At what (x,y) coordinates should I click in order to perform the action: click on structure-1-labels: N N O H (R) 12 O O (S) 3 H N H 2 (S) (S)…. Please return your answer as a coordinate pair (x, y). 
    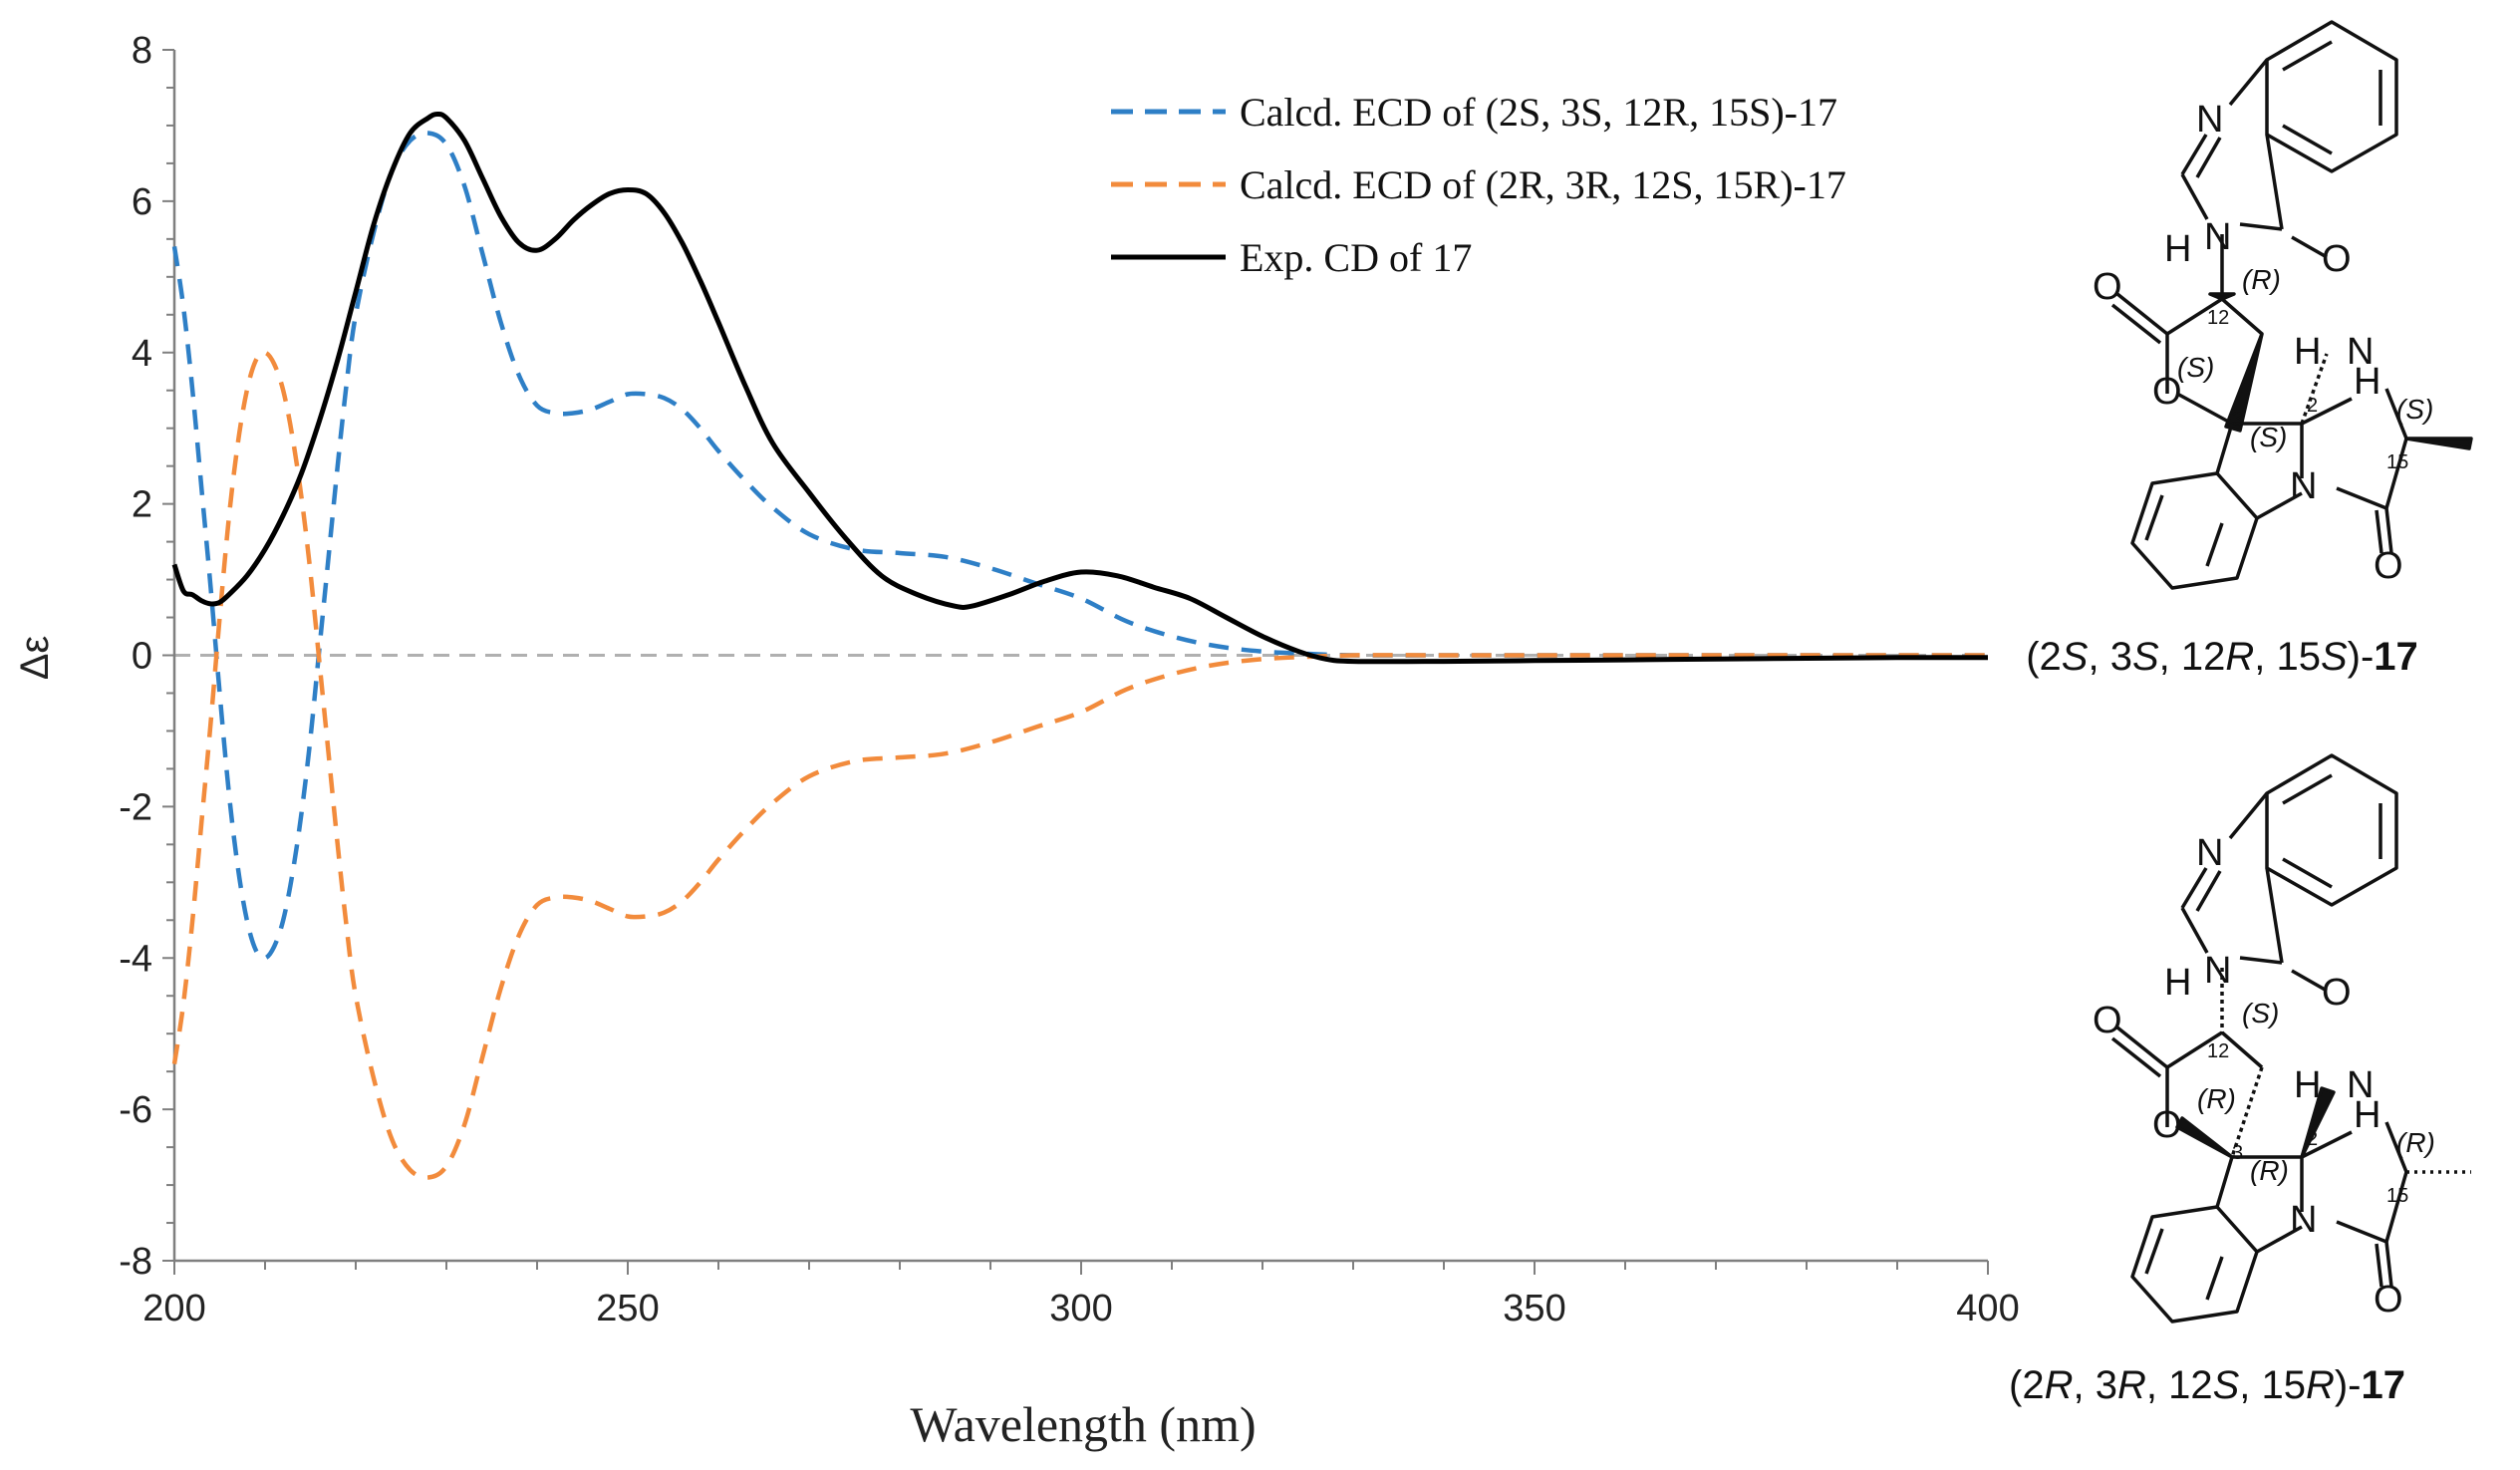
    Looking at the image, I should click on (2229, 389).